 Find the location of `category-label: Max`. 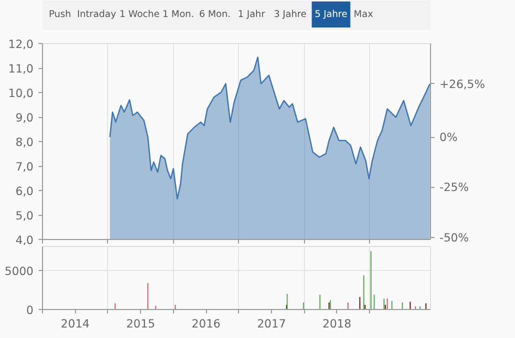

category-label: Max is located at coordinates (364, 14).